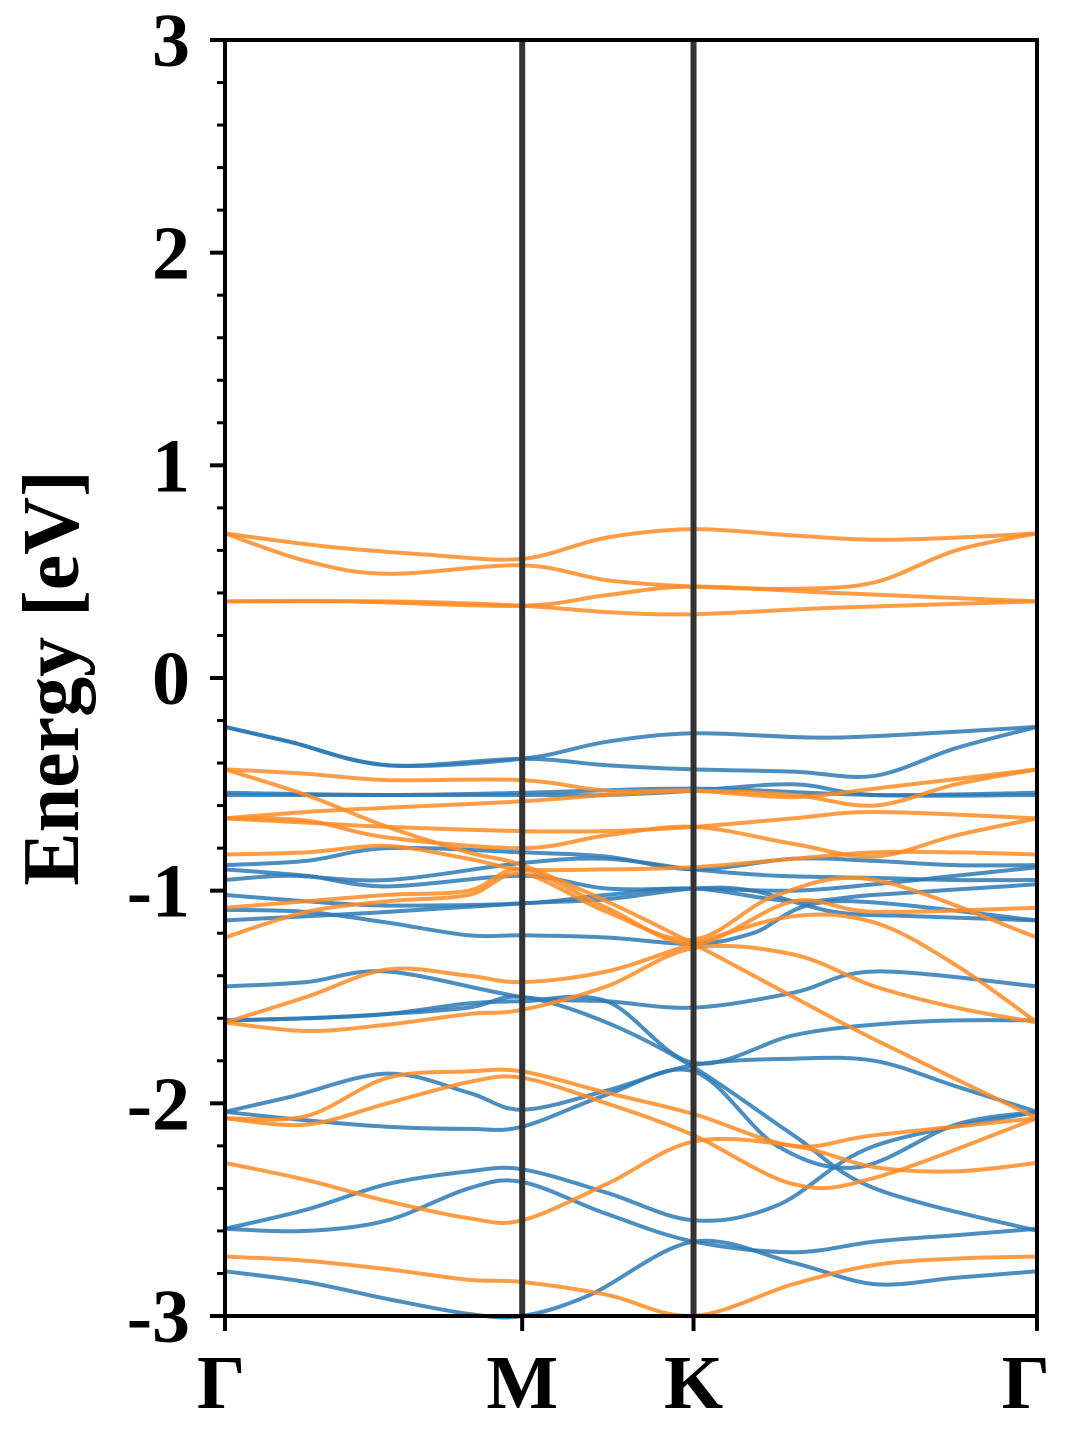  I want to click on y-tick-labels: 3 2 1 0 -1 -2 -3, so click(158, 679).